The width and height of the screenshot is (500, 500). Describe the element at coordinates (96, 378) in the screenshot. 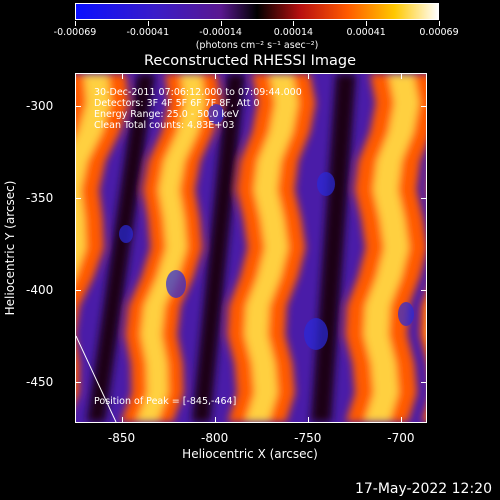

I see `limb-line` at that location.